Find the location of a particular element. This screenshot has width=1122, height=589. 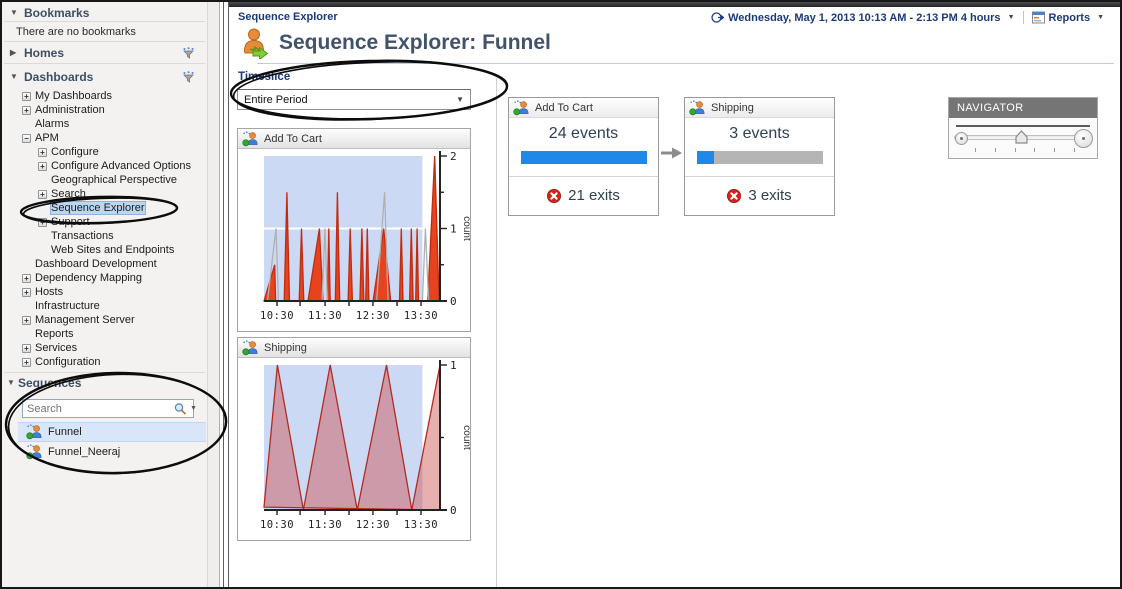

sequence-item-label: Funnel_Neeraj is located at coordinates (84, 452).